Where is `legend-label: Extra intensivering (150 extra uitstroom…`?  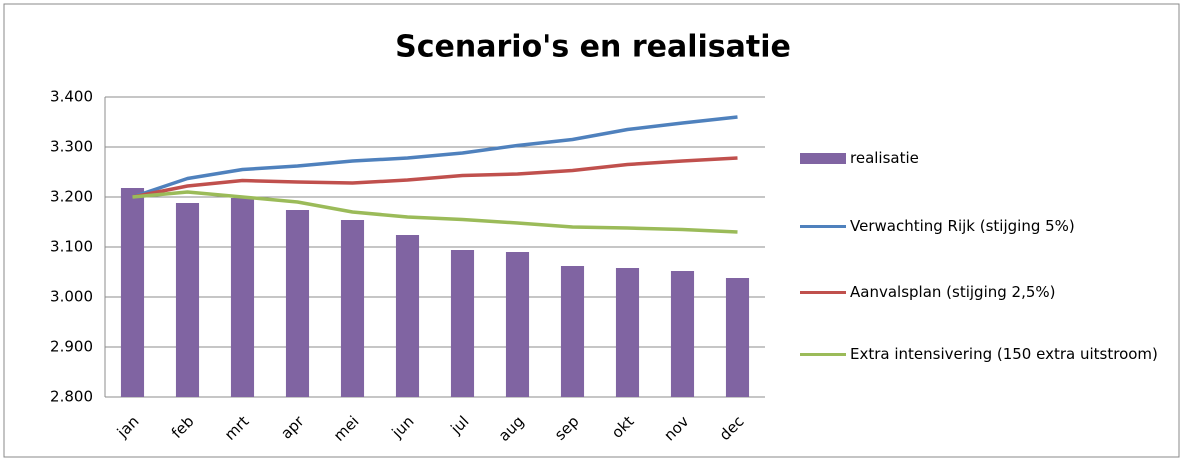
legend-label: Extra intensivering (150 extra uitstroom… is located at coordinates (1004, 354).